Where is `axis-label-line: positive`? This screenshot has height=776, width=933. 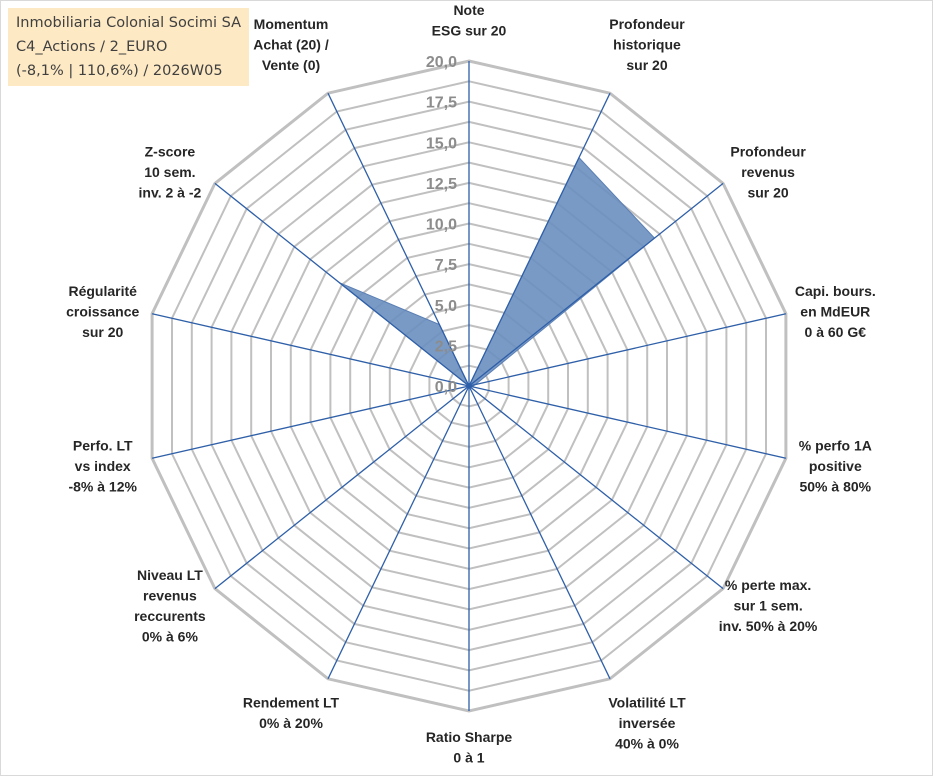 axis-label-line: positive is located at coordinates (835, 466).